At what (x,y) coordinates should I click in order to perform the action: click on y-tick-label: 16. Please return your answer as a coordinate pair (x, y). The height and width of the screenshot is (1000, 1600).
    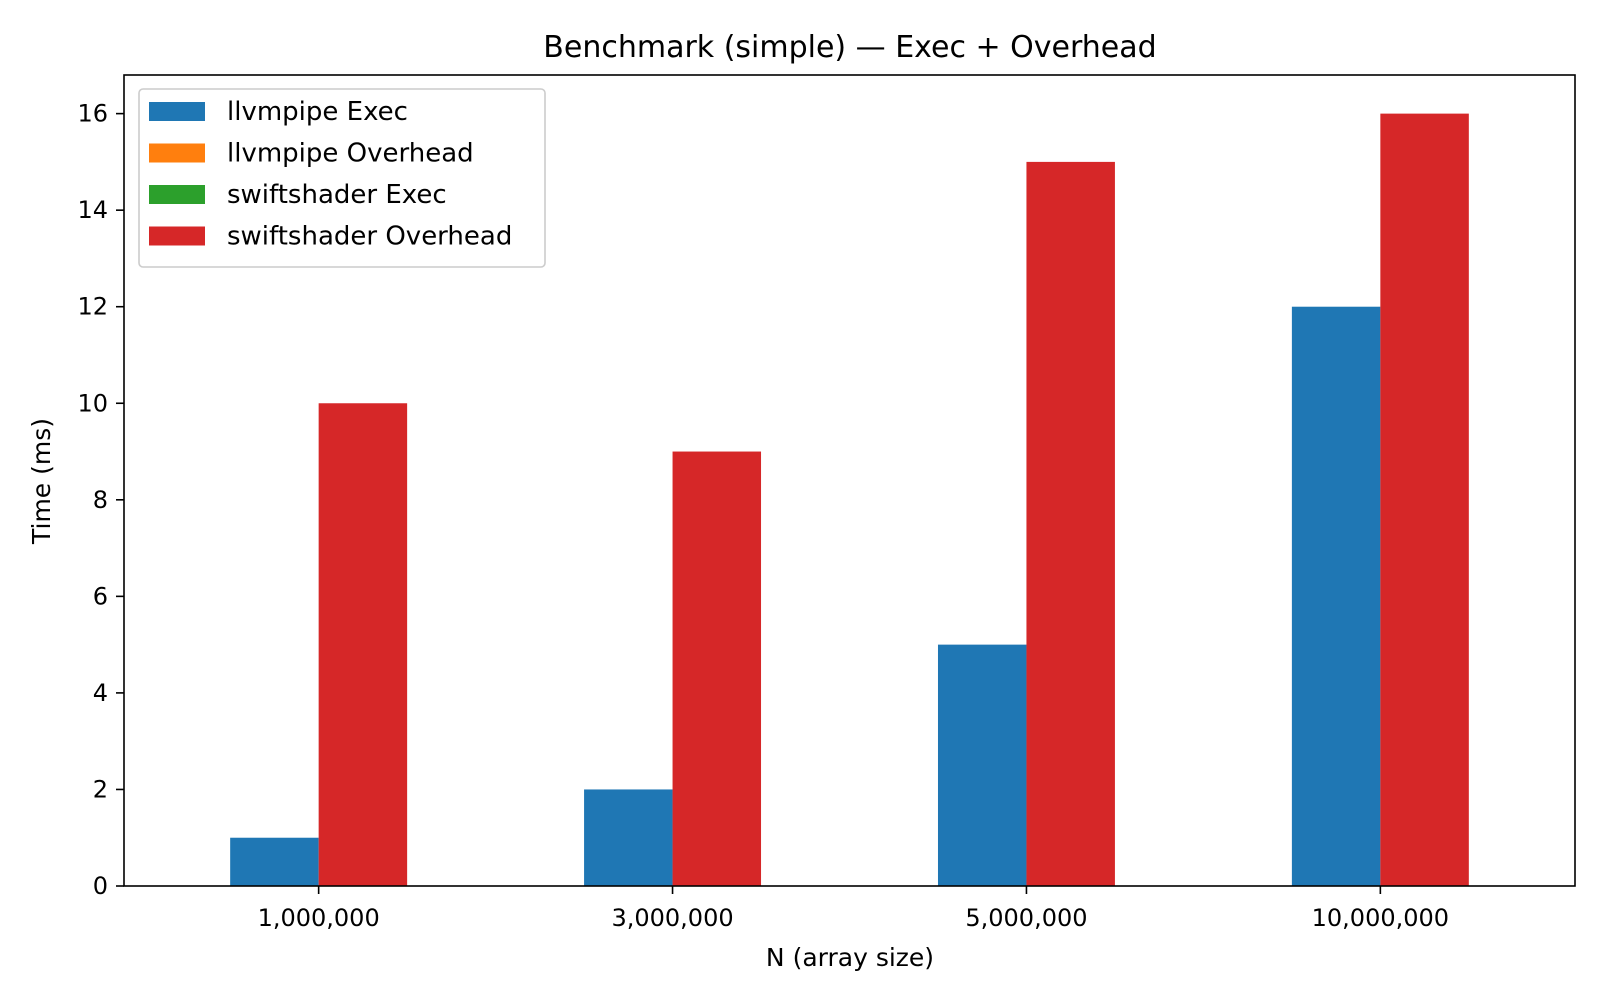
    Looking at the image, I should click on (92, 114).